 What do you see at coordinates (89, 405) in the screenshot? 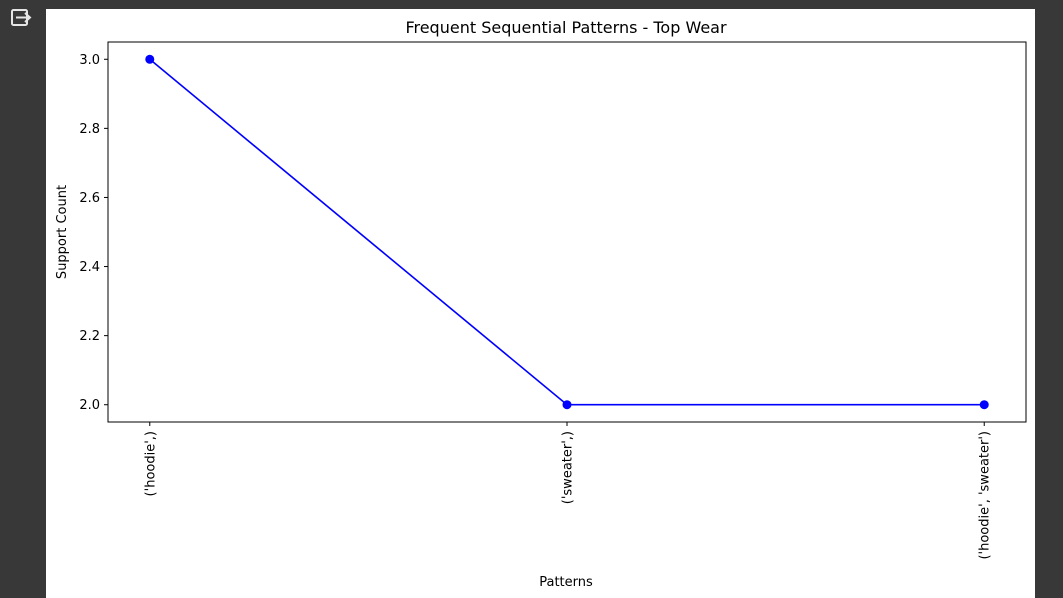
I see `y-tick-label: 2.0` at bounding box center [89, 405].